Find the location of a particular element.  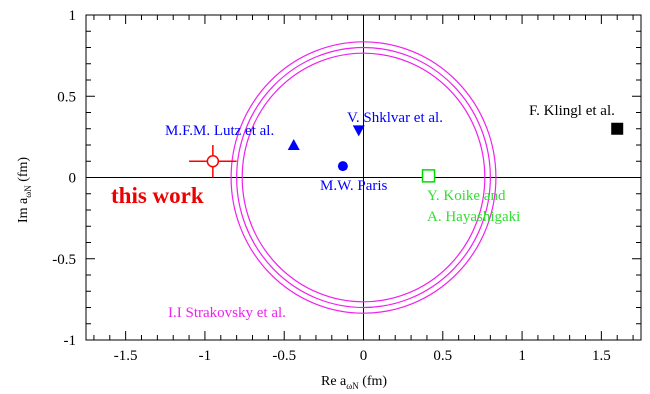

y-tick-label: -0.5 is located at coordinates (64, 260).